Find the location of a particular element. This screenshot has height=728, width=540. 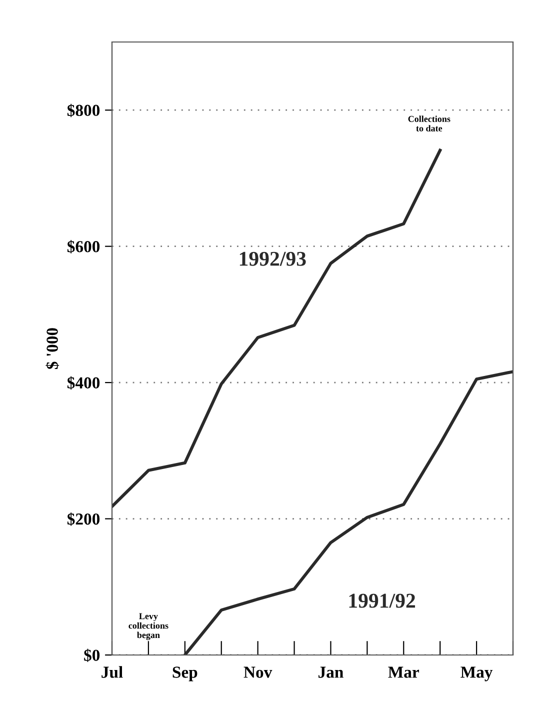

y-tick-label: $400 is located at coordinates (83, 383).